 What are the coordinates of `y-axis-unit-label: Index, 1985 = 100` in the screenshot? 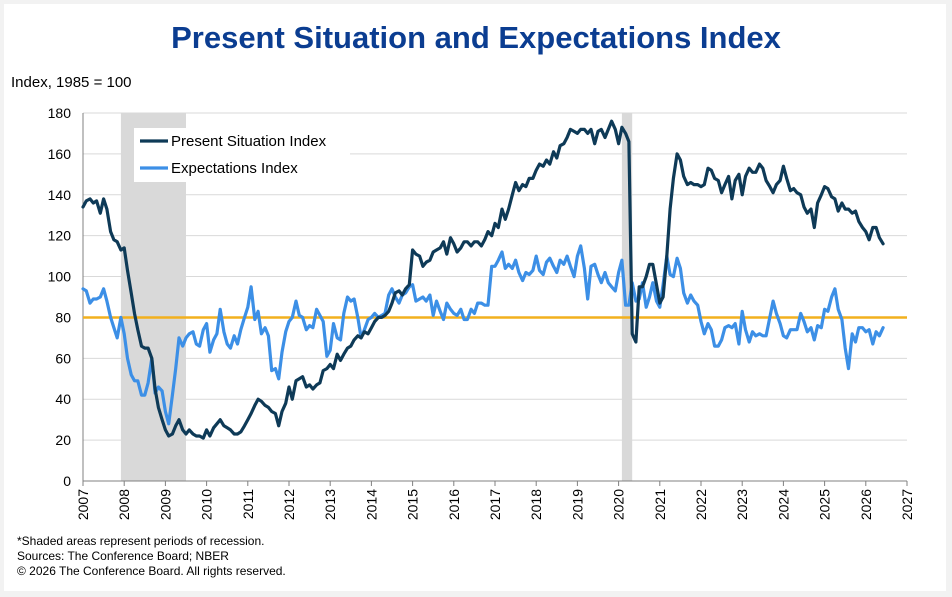 It's located at (71, 82).